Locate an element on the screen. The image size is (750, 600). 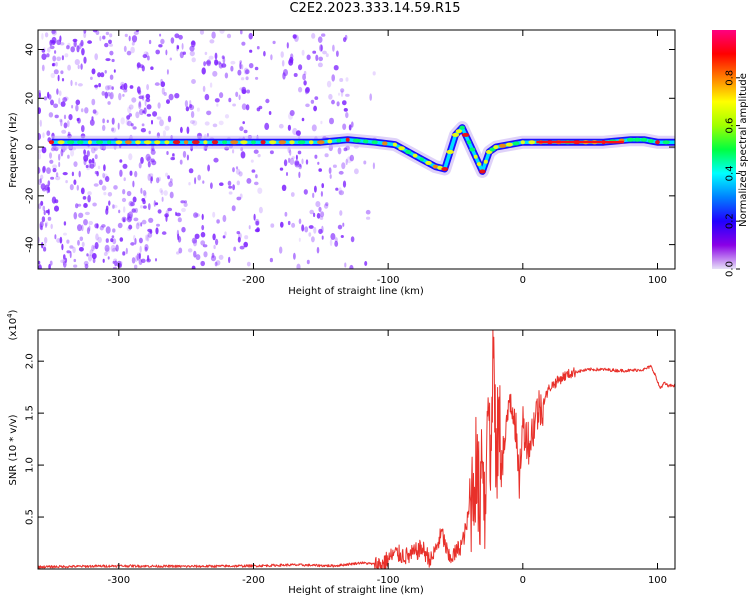
ridge-core is located at coordinates (363, 149).